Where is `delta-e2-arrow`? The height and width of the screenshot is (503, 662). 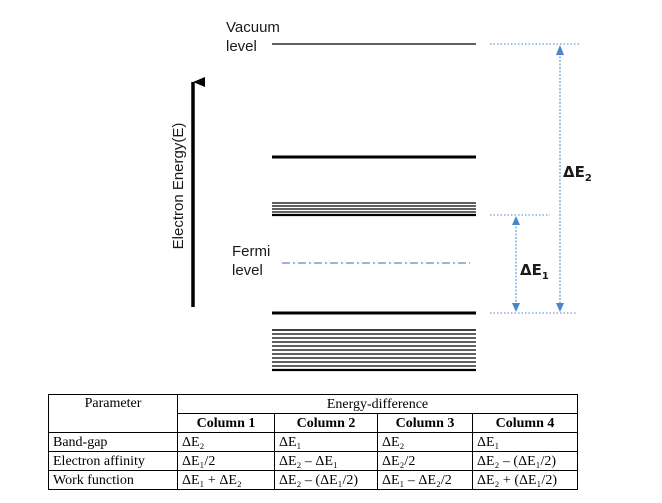 delta-e2-arrow is located at coordinates (560, 178).